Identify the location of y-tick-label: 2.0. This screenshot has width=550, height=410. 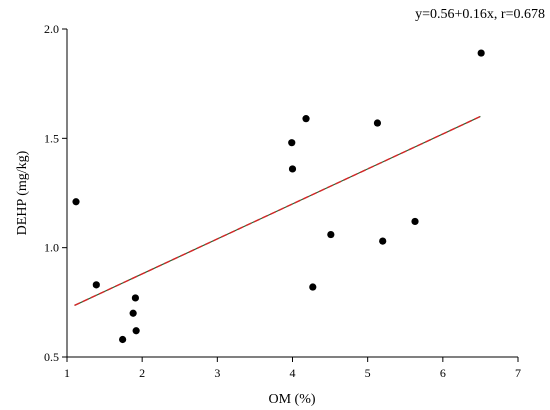
(51, 29).